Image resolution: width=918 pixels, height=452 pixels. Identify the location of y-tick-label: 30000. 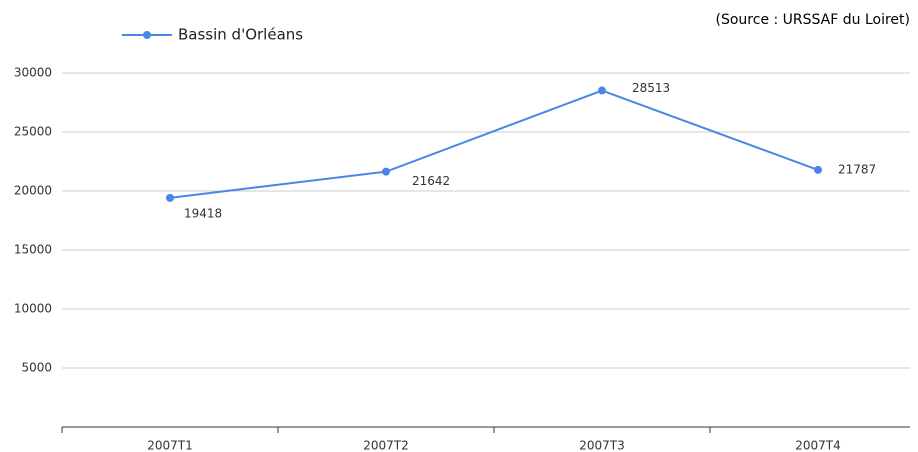
(33, 73).